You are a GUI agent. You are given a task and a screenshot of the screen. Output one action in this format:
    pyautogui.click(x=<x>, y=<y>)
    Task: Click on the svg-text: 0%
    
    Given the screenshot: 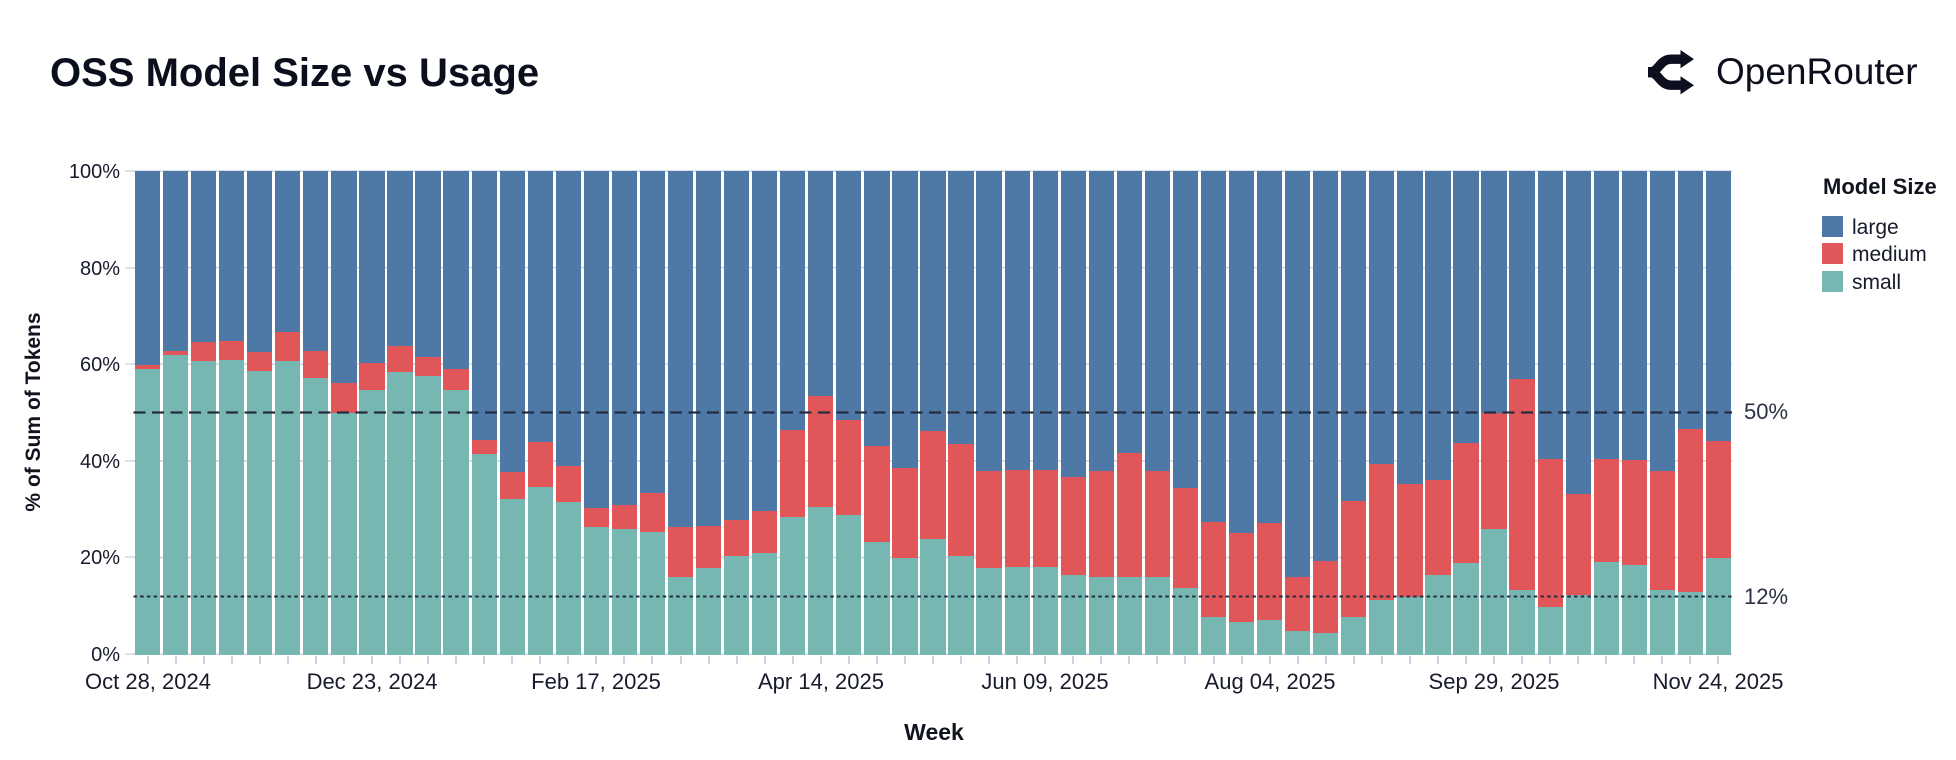 What is the action you would take?
    pyautogui.click(x=105, y=655)
    